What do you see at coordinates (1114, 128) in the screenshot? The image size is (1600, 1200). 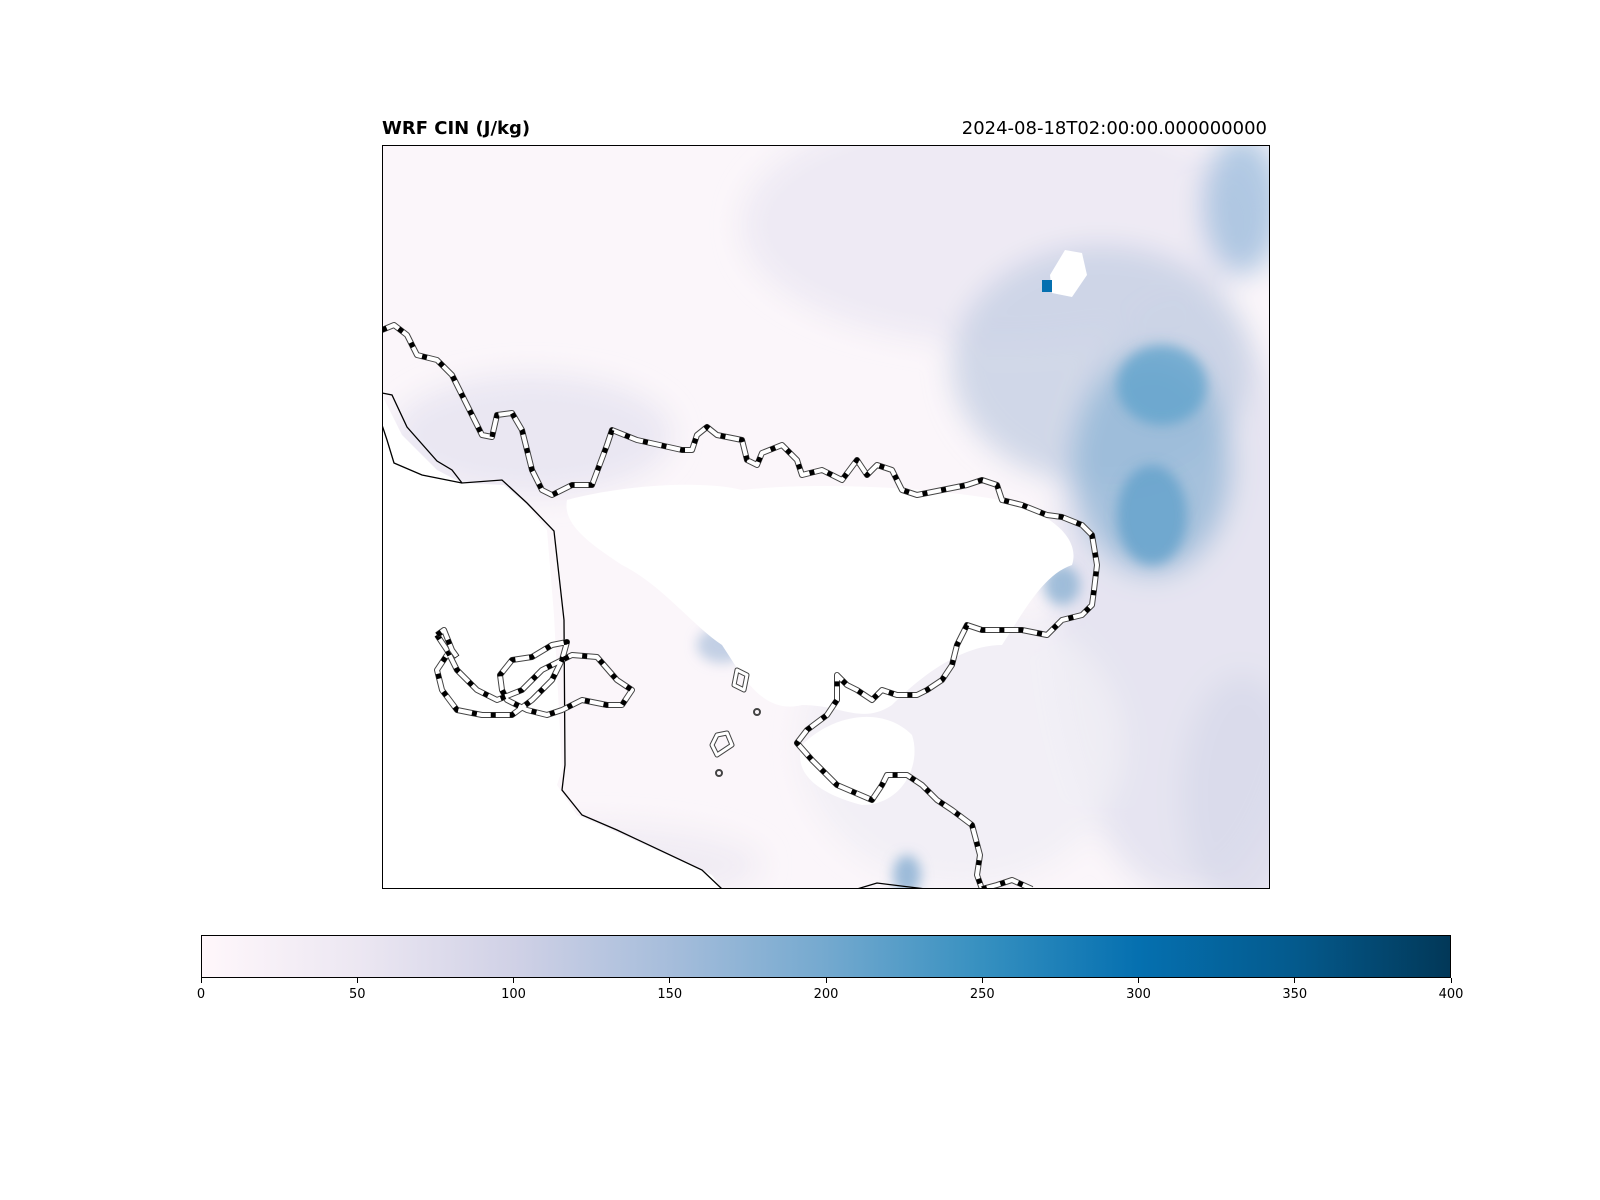 I see `plot-timestamp: 2024-08-18T02:00:00.000000000` at bounding box center [1114, 128].